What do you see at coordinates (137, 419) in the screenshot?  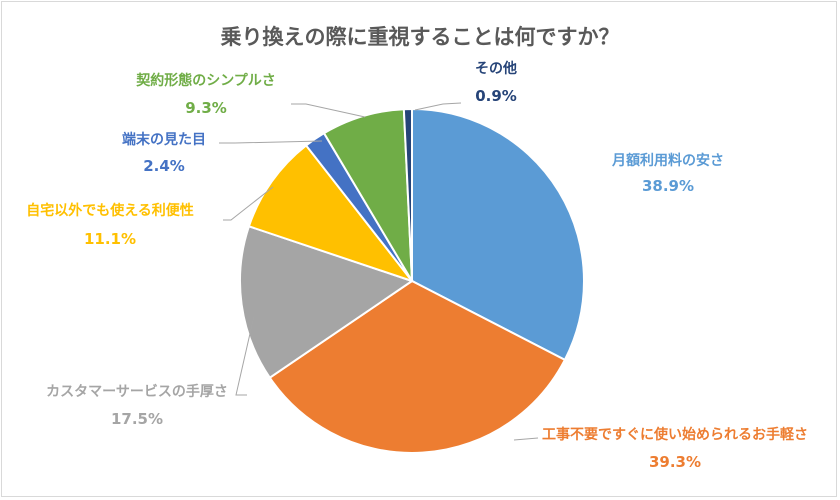 I see `slice-3-value-label: 17.5%` at bounding box center [137, 419].